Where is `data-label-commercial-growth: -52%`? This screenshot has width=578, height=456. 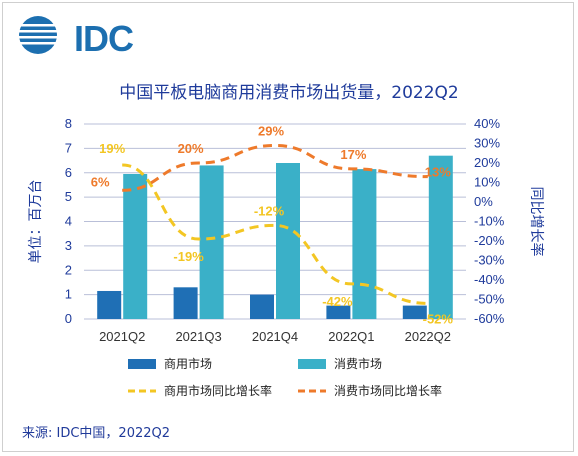 data-label-commercial-growth: -52% is located at coordinates (438, 318).